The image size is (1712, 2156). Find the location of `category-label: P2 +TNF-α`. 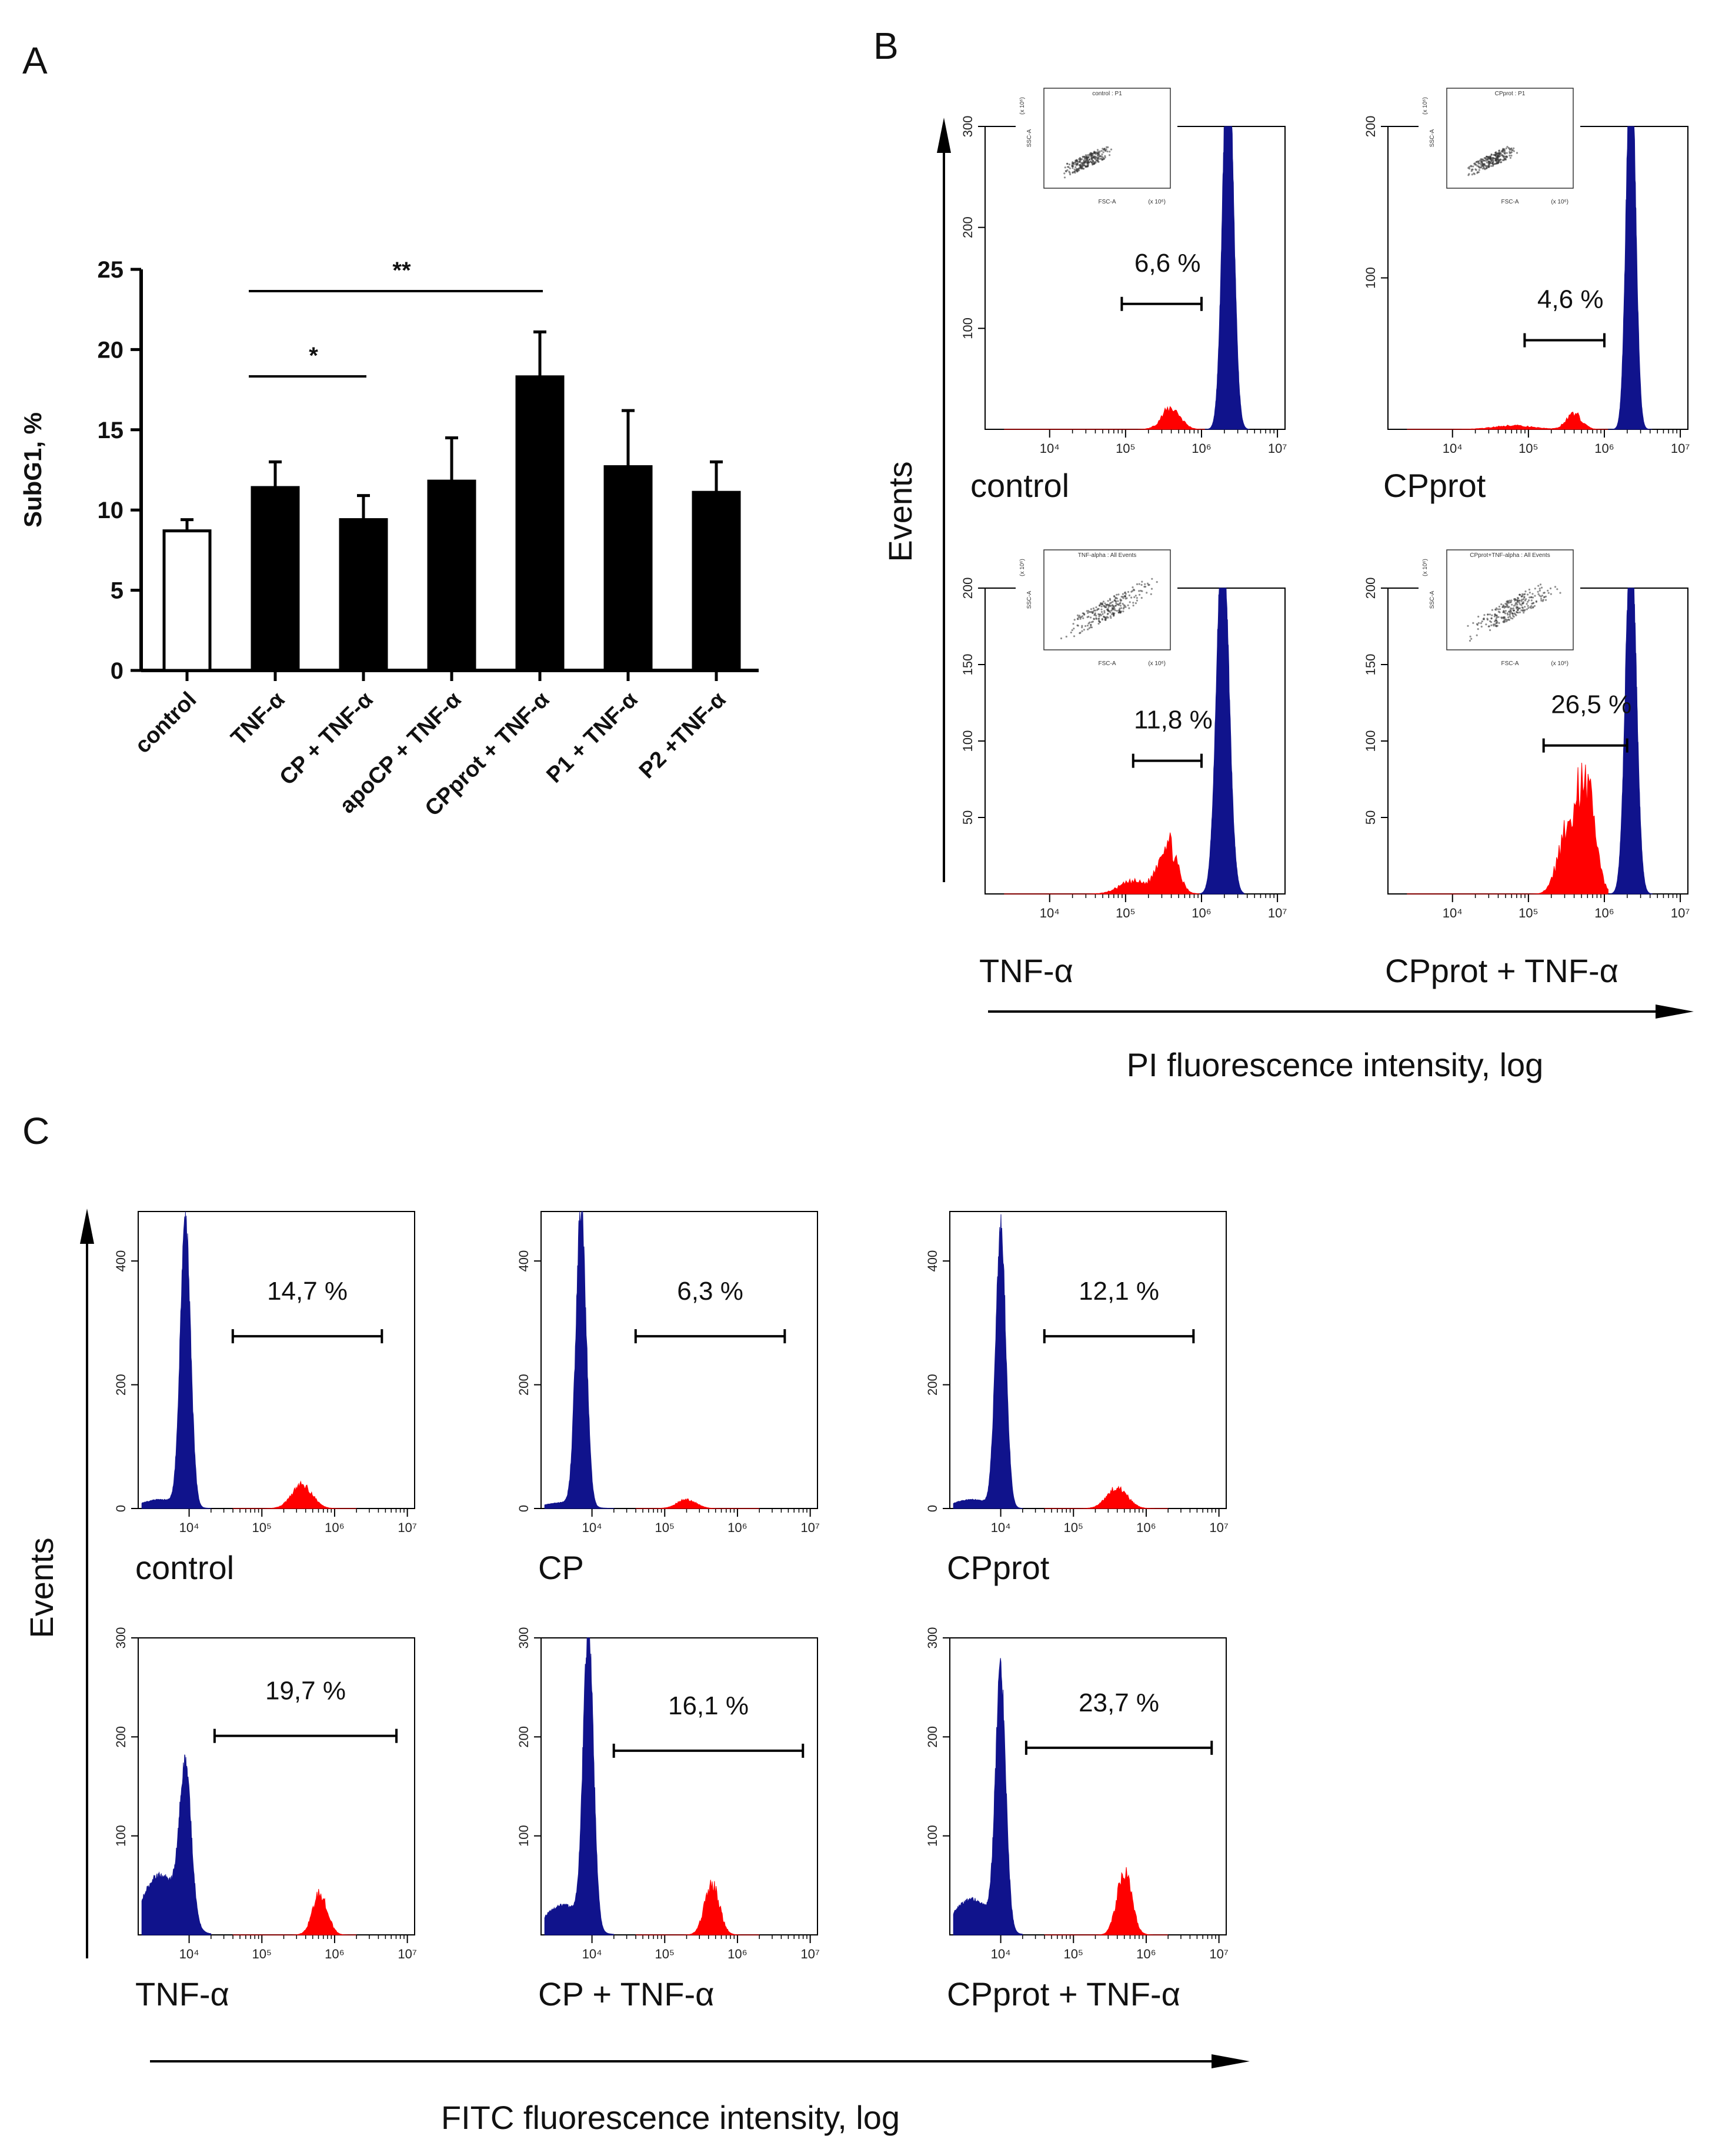

category-label: P2 +TNF-α is located at coordinates (682, 735).